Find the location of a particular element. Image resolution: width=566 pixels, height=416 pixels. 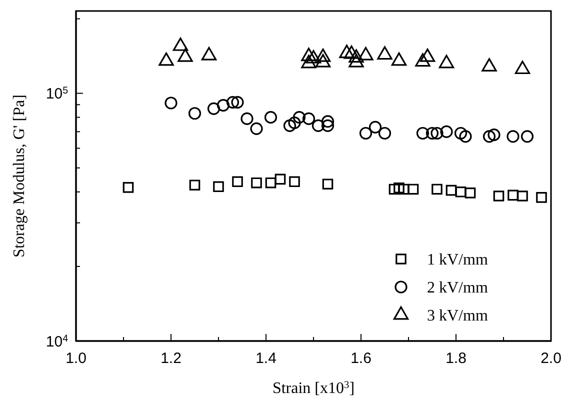

legend-label: 2 kV/mm is located at coordinates (457, 288).